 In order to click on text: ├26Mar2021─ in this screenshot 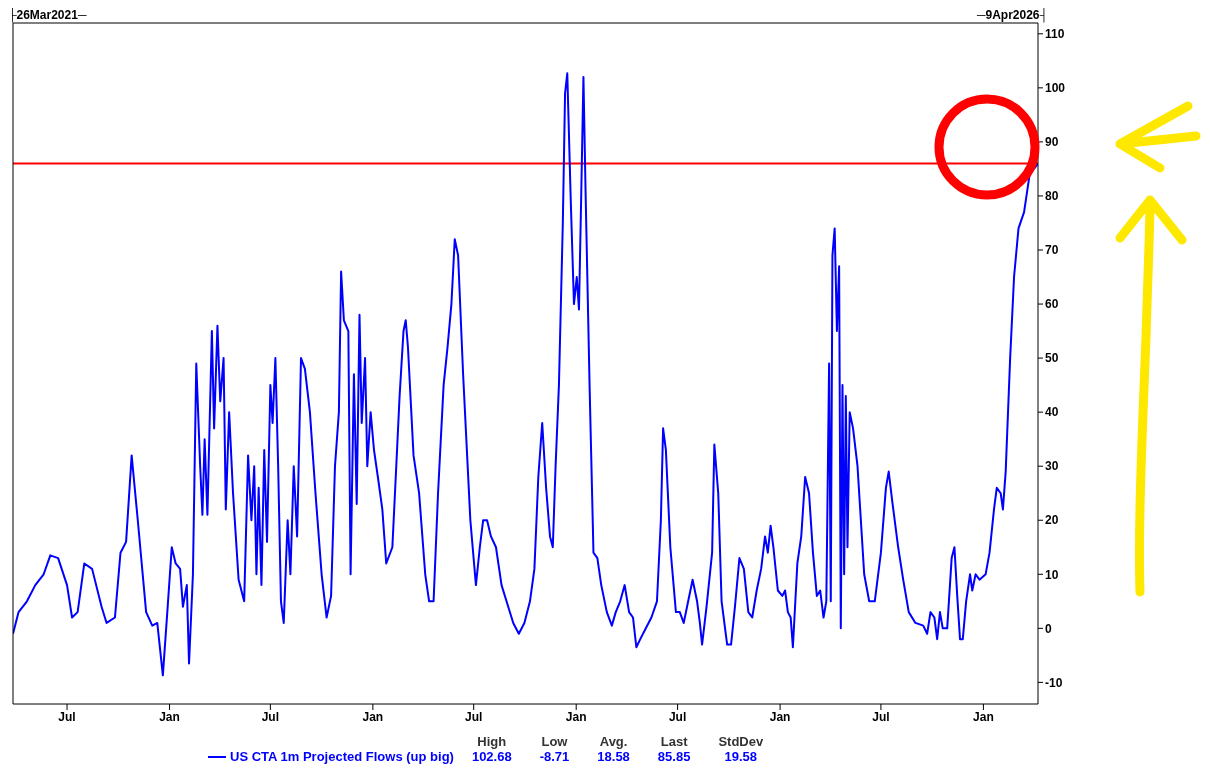, I will do `click(47, 15)`.